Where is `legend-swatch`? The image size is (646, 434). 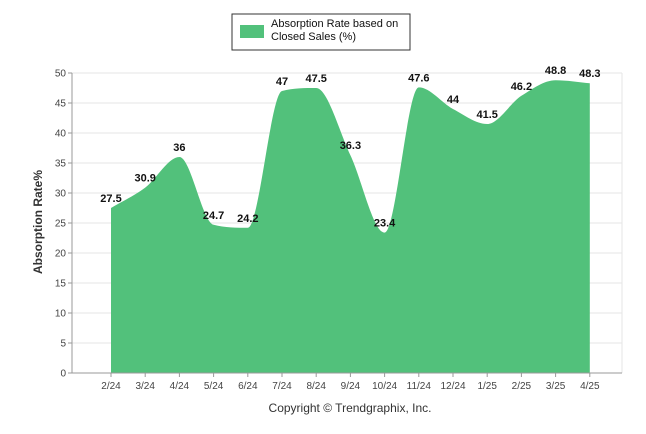
legend-swatch is located at coordinates (252, 31).